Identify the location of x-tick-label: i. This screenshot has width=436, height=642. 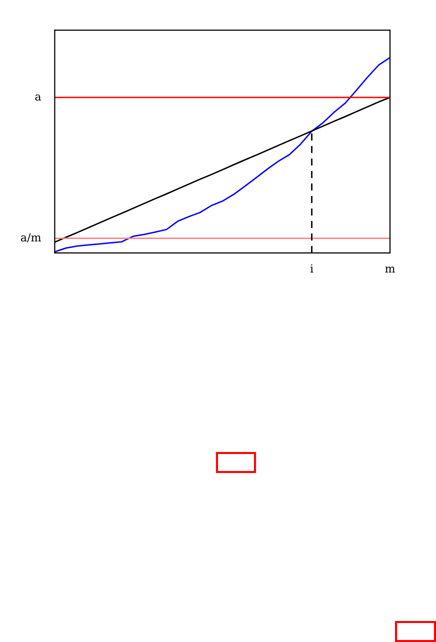
(312, 268).